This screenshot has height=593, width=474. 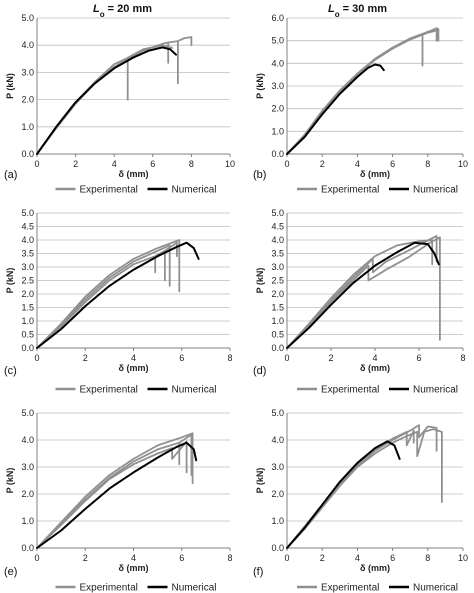 I want to click on column-title-value: = 30 mm, so click(x=364, y=9).